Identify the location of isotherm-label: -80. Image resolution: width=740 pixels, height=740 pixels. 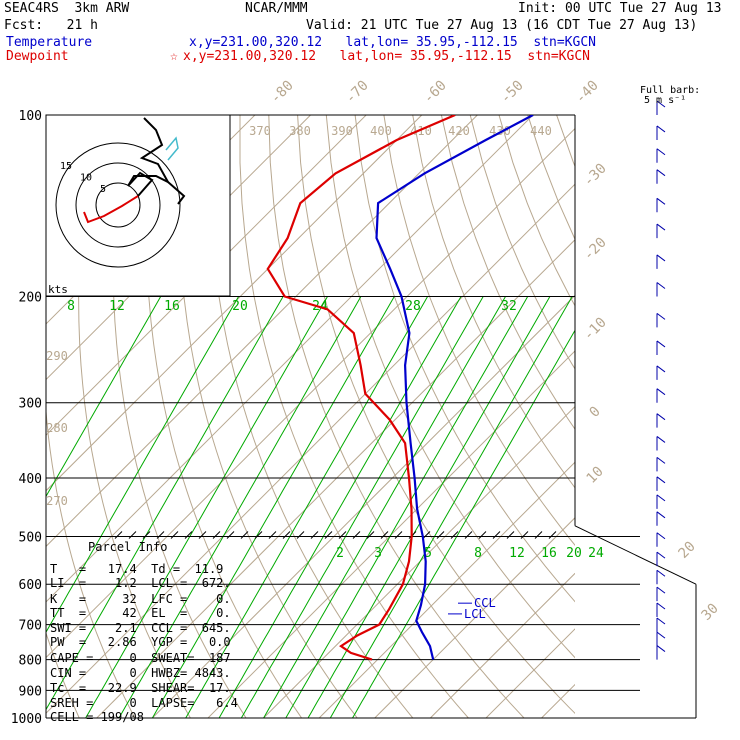
(282, 92).